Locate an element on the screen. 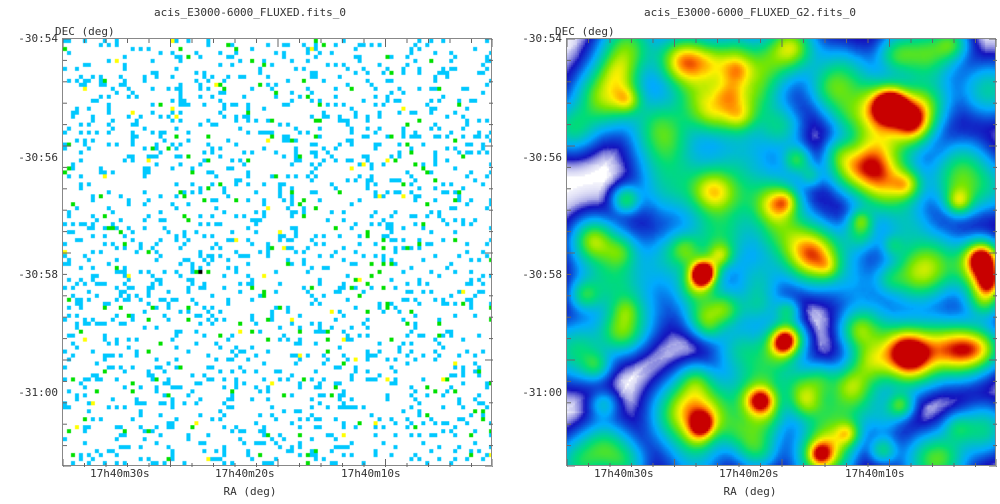 The height and width of the screenshot is (504, 1000). panel-title: acis_E3000-6000_FLUXED_G2.fits_0 is located at coordinates (750, 12).